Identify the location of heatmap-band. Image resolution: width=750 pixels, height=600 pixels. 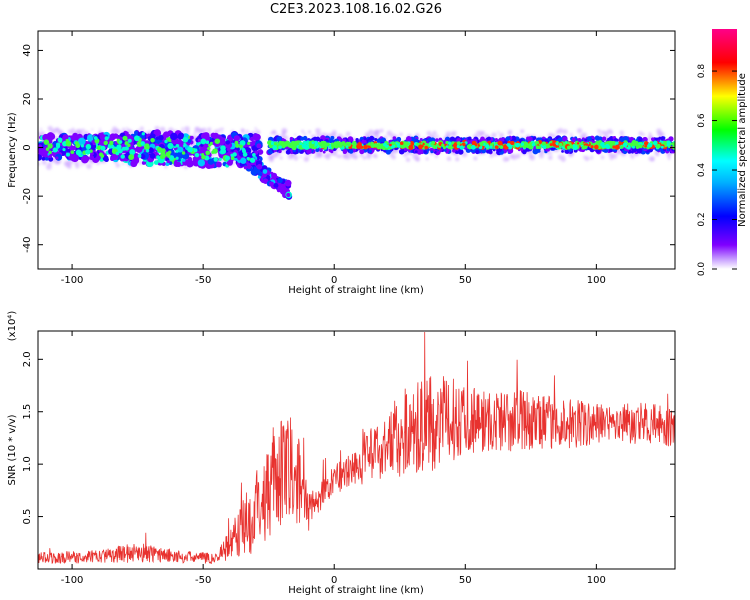
(356, 162).